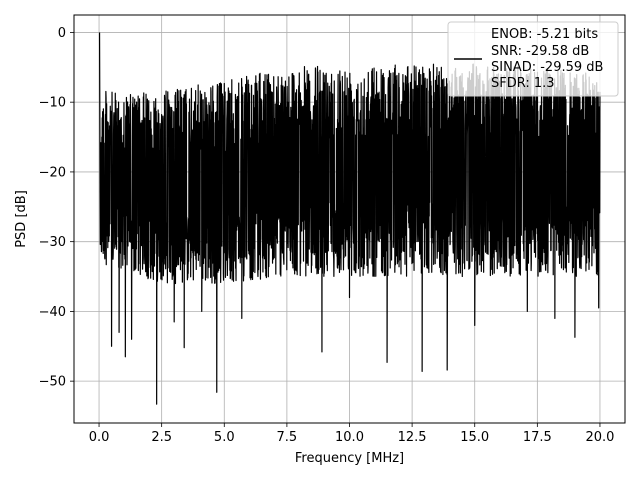  What do you see at coordinates (52, 312) in the screenshot?
I see `y-tick-label: −40` at bounding box center [52, 312].